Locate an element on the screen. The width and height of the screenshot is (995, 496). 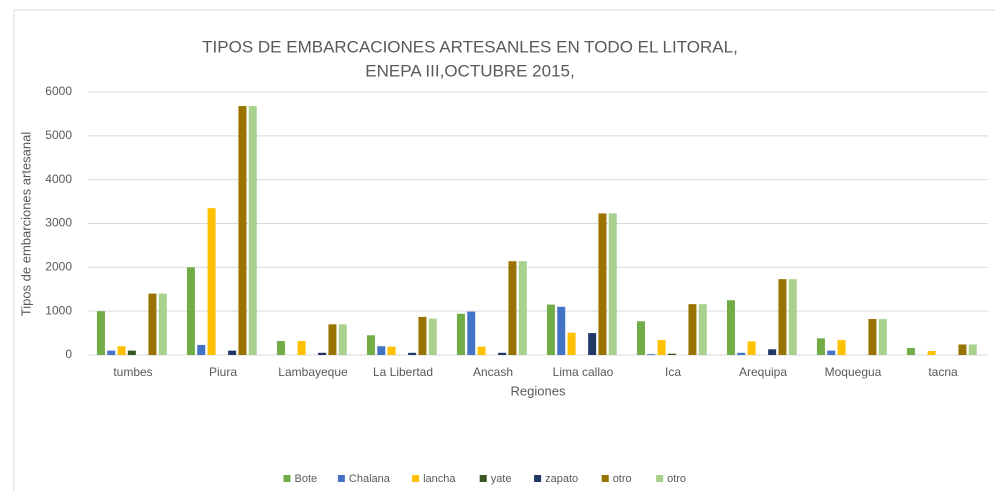
x-tick-label: Piura is located at coordinates (223, 372).